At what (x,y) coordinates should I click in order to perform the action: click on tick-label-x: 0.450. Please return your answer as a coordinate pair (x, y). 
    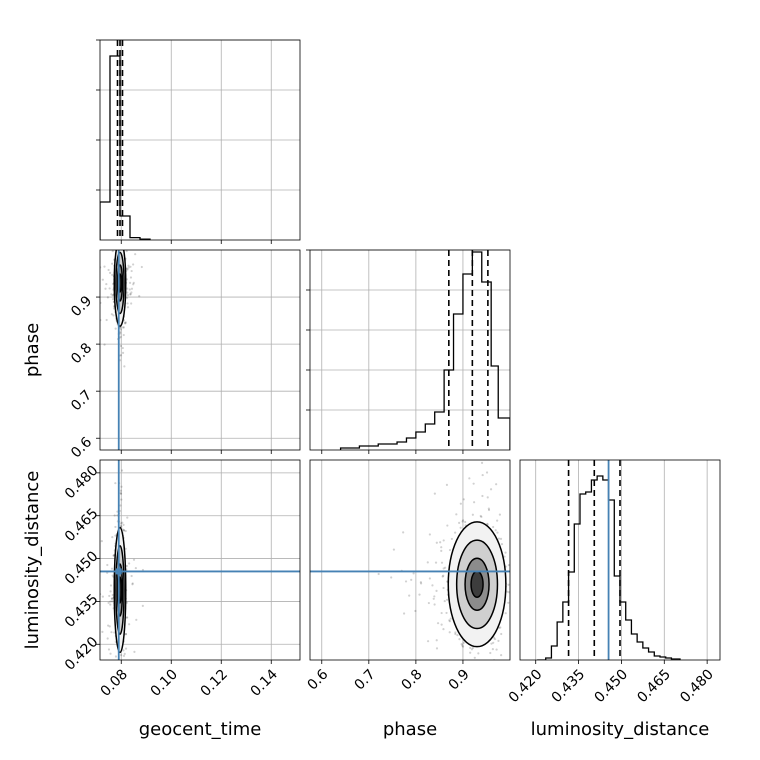
    Looking at the image, I should click on (612, 686).